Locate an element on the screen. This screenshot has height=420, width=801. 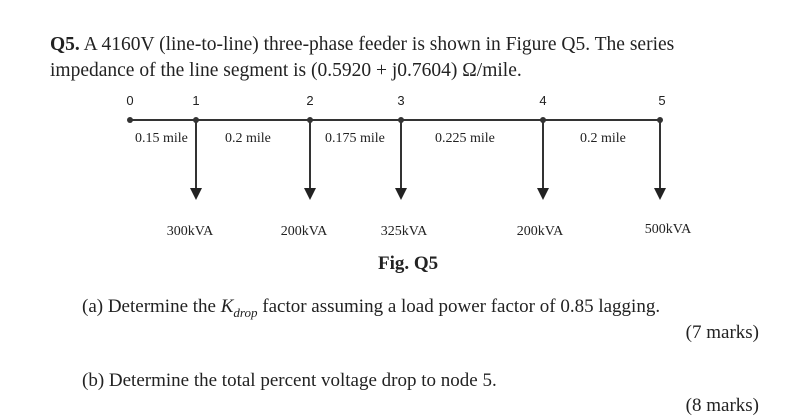
k-symbol: K is located at coordinates (227, 306).